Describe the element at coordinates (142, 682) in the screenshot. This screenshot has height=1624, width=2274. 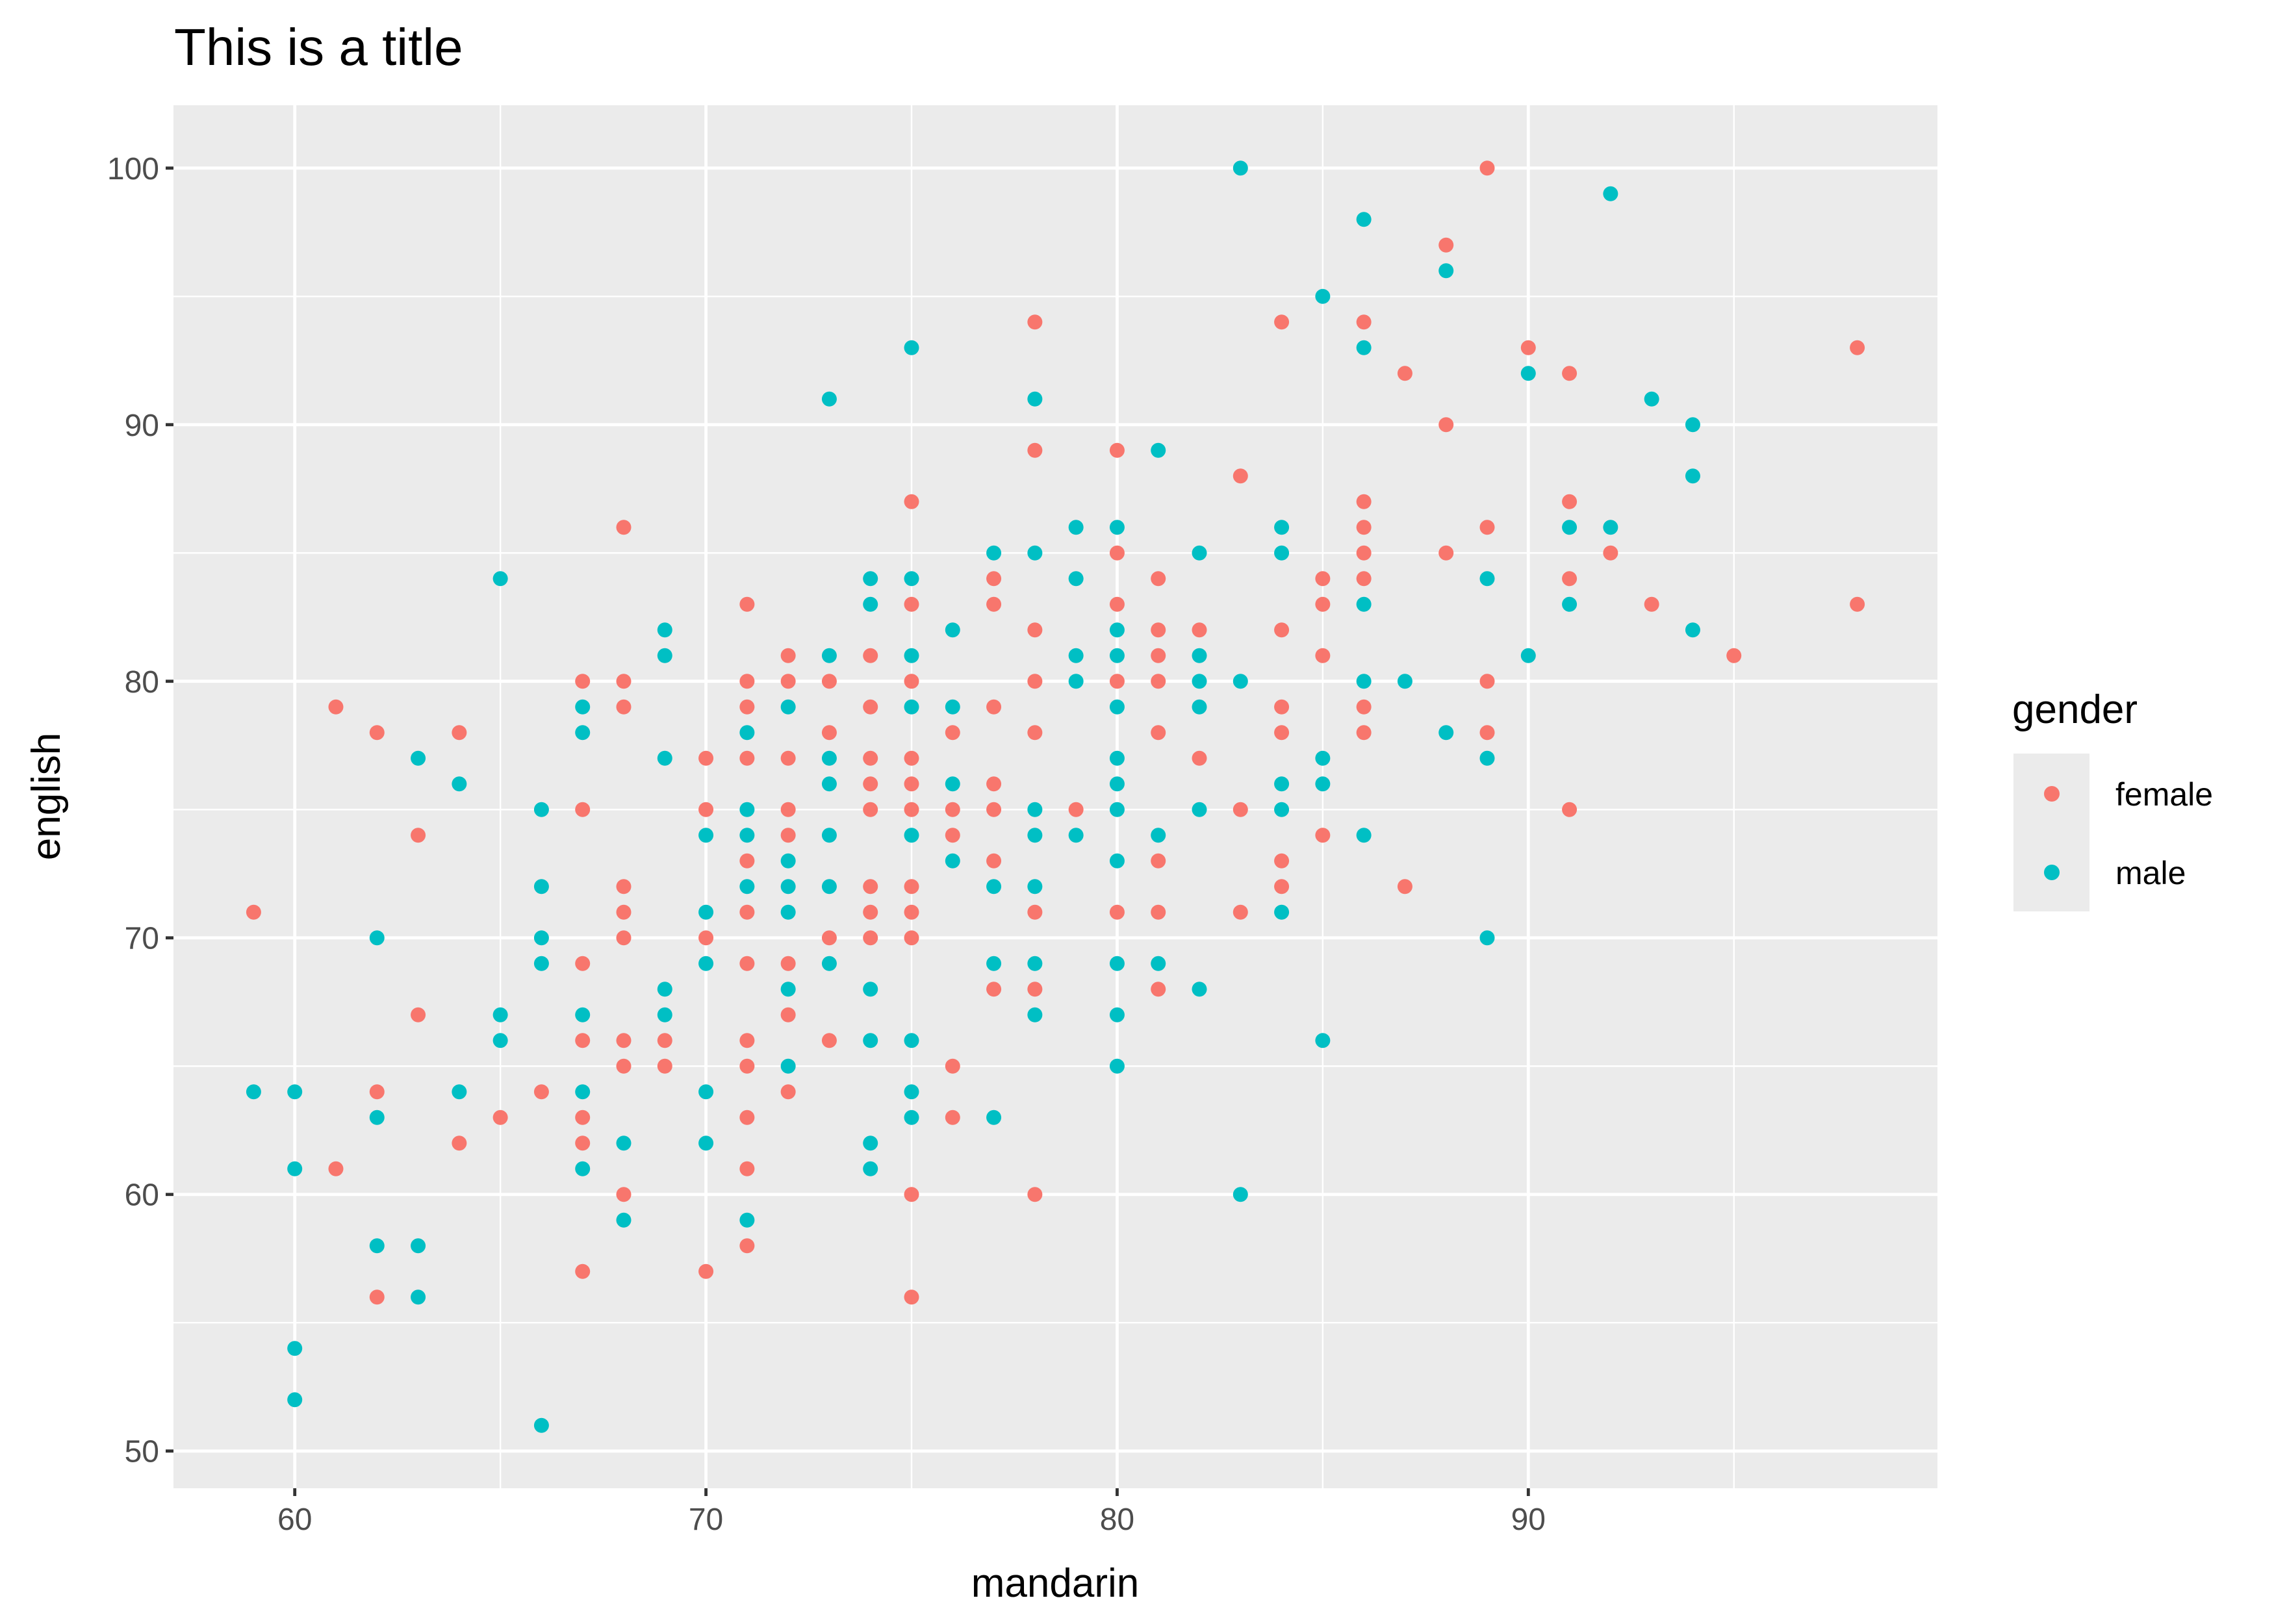
I see `y-tick-label: 80` at that location.